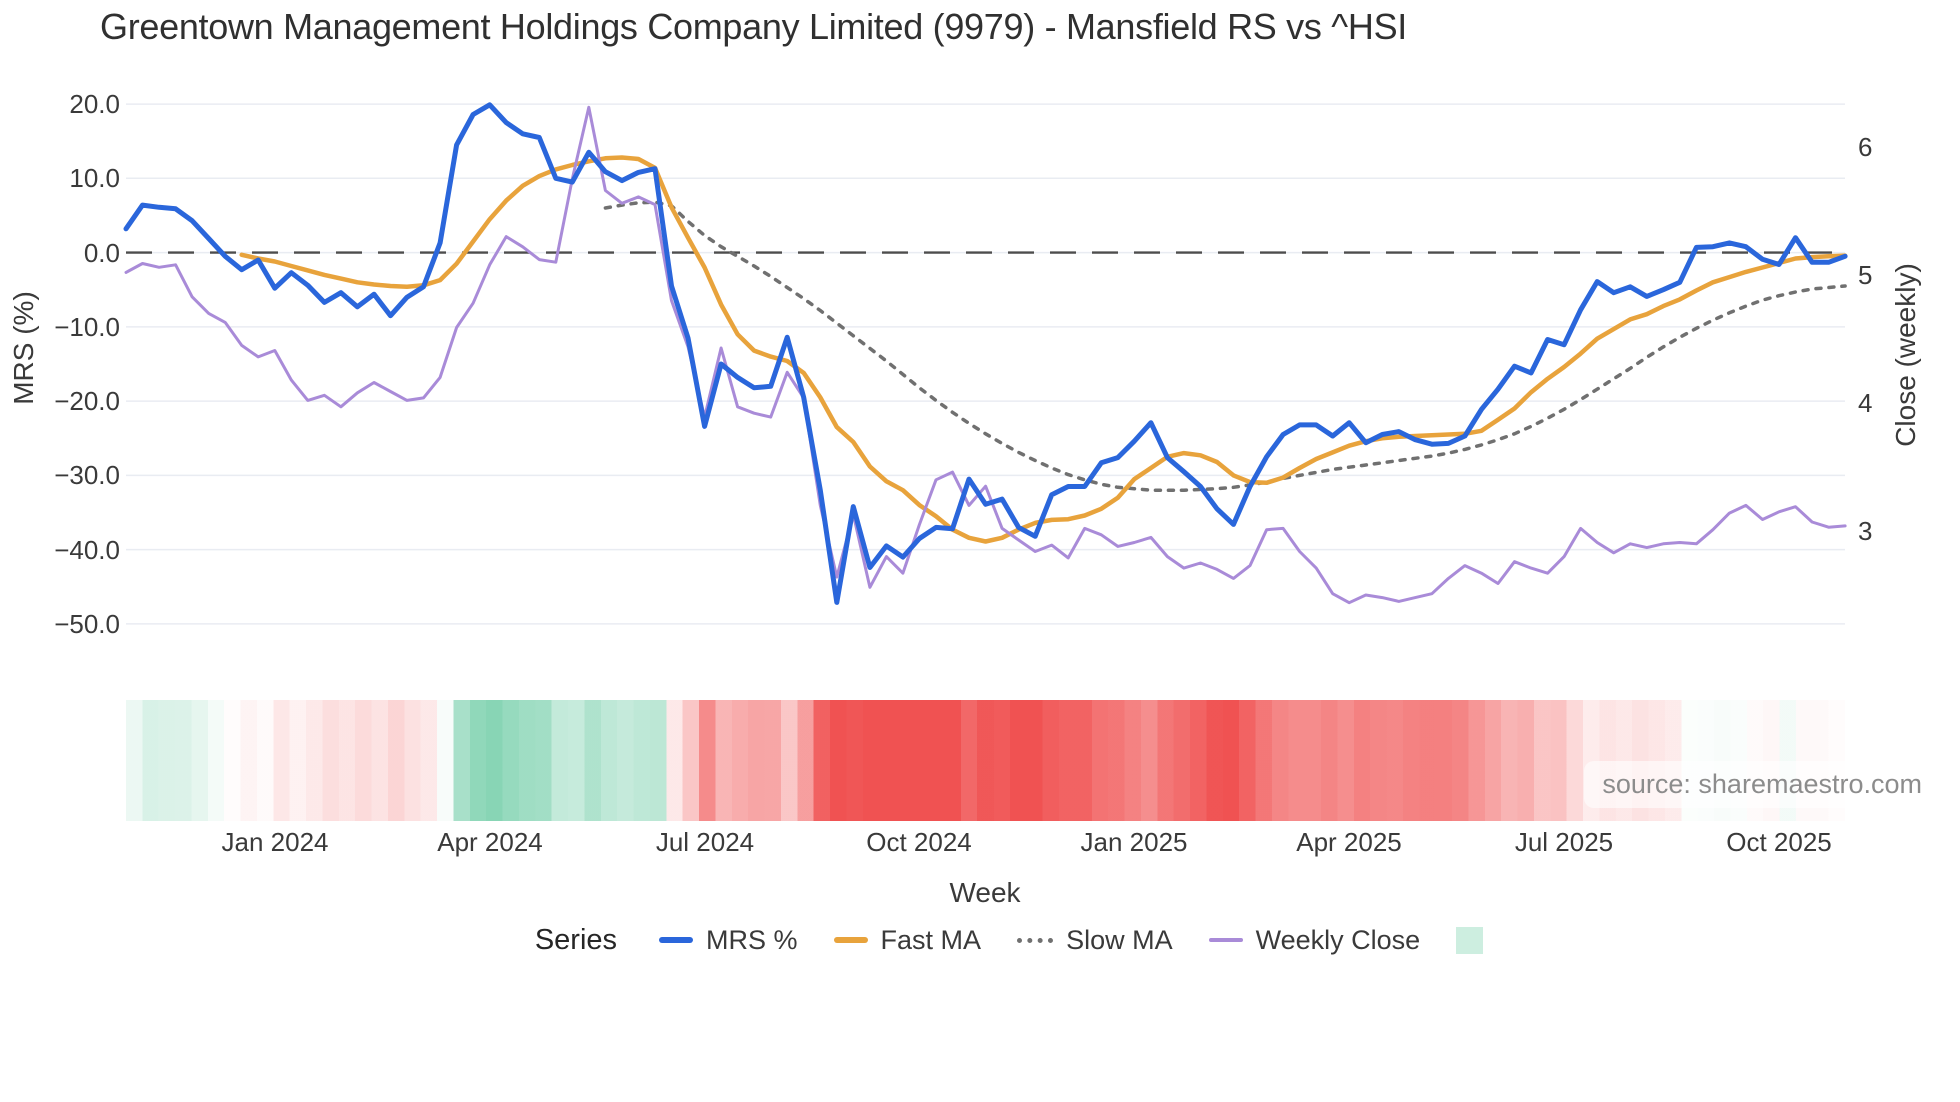 The width and height of the screenshot is (1960, 1102). What do you see at coordinates (275, 842) in the screenshot?
I see `x-tick-label: Jan 2024` at bounding box center [275, 842].